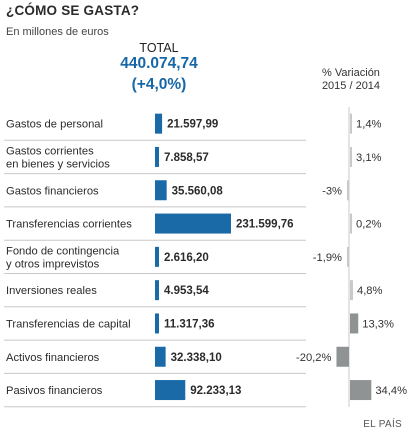 The height and width of the screenshot is (436, 414). What do you see at coordinates (53, 358) in the screenshot?
I see `category-label: Activos financieros` at bounding box center [53, 358].